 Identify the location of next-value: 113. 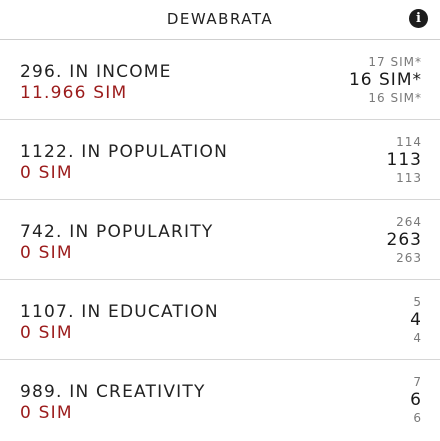
(409, 178).